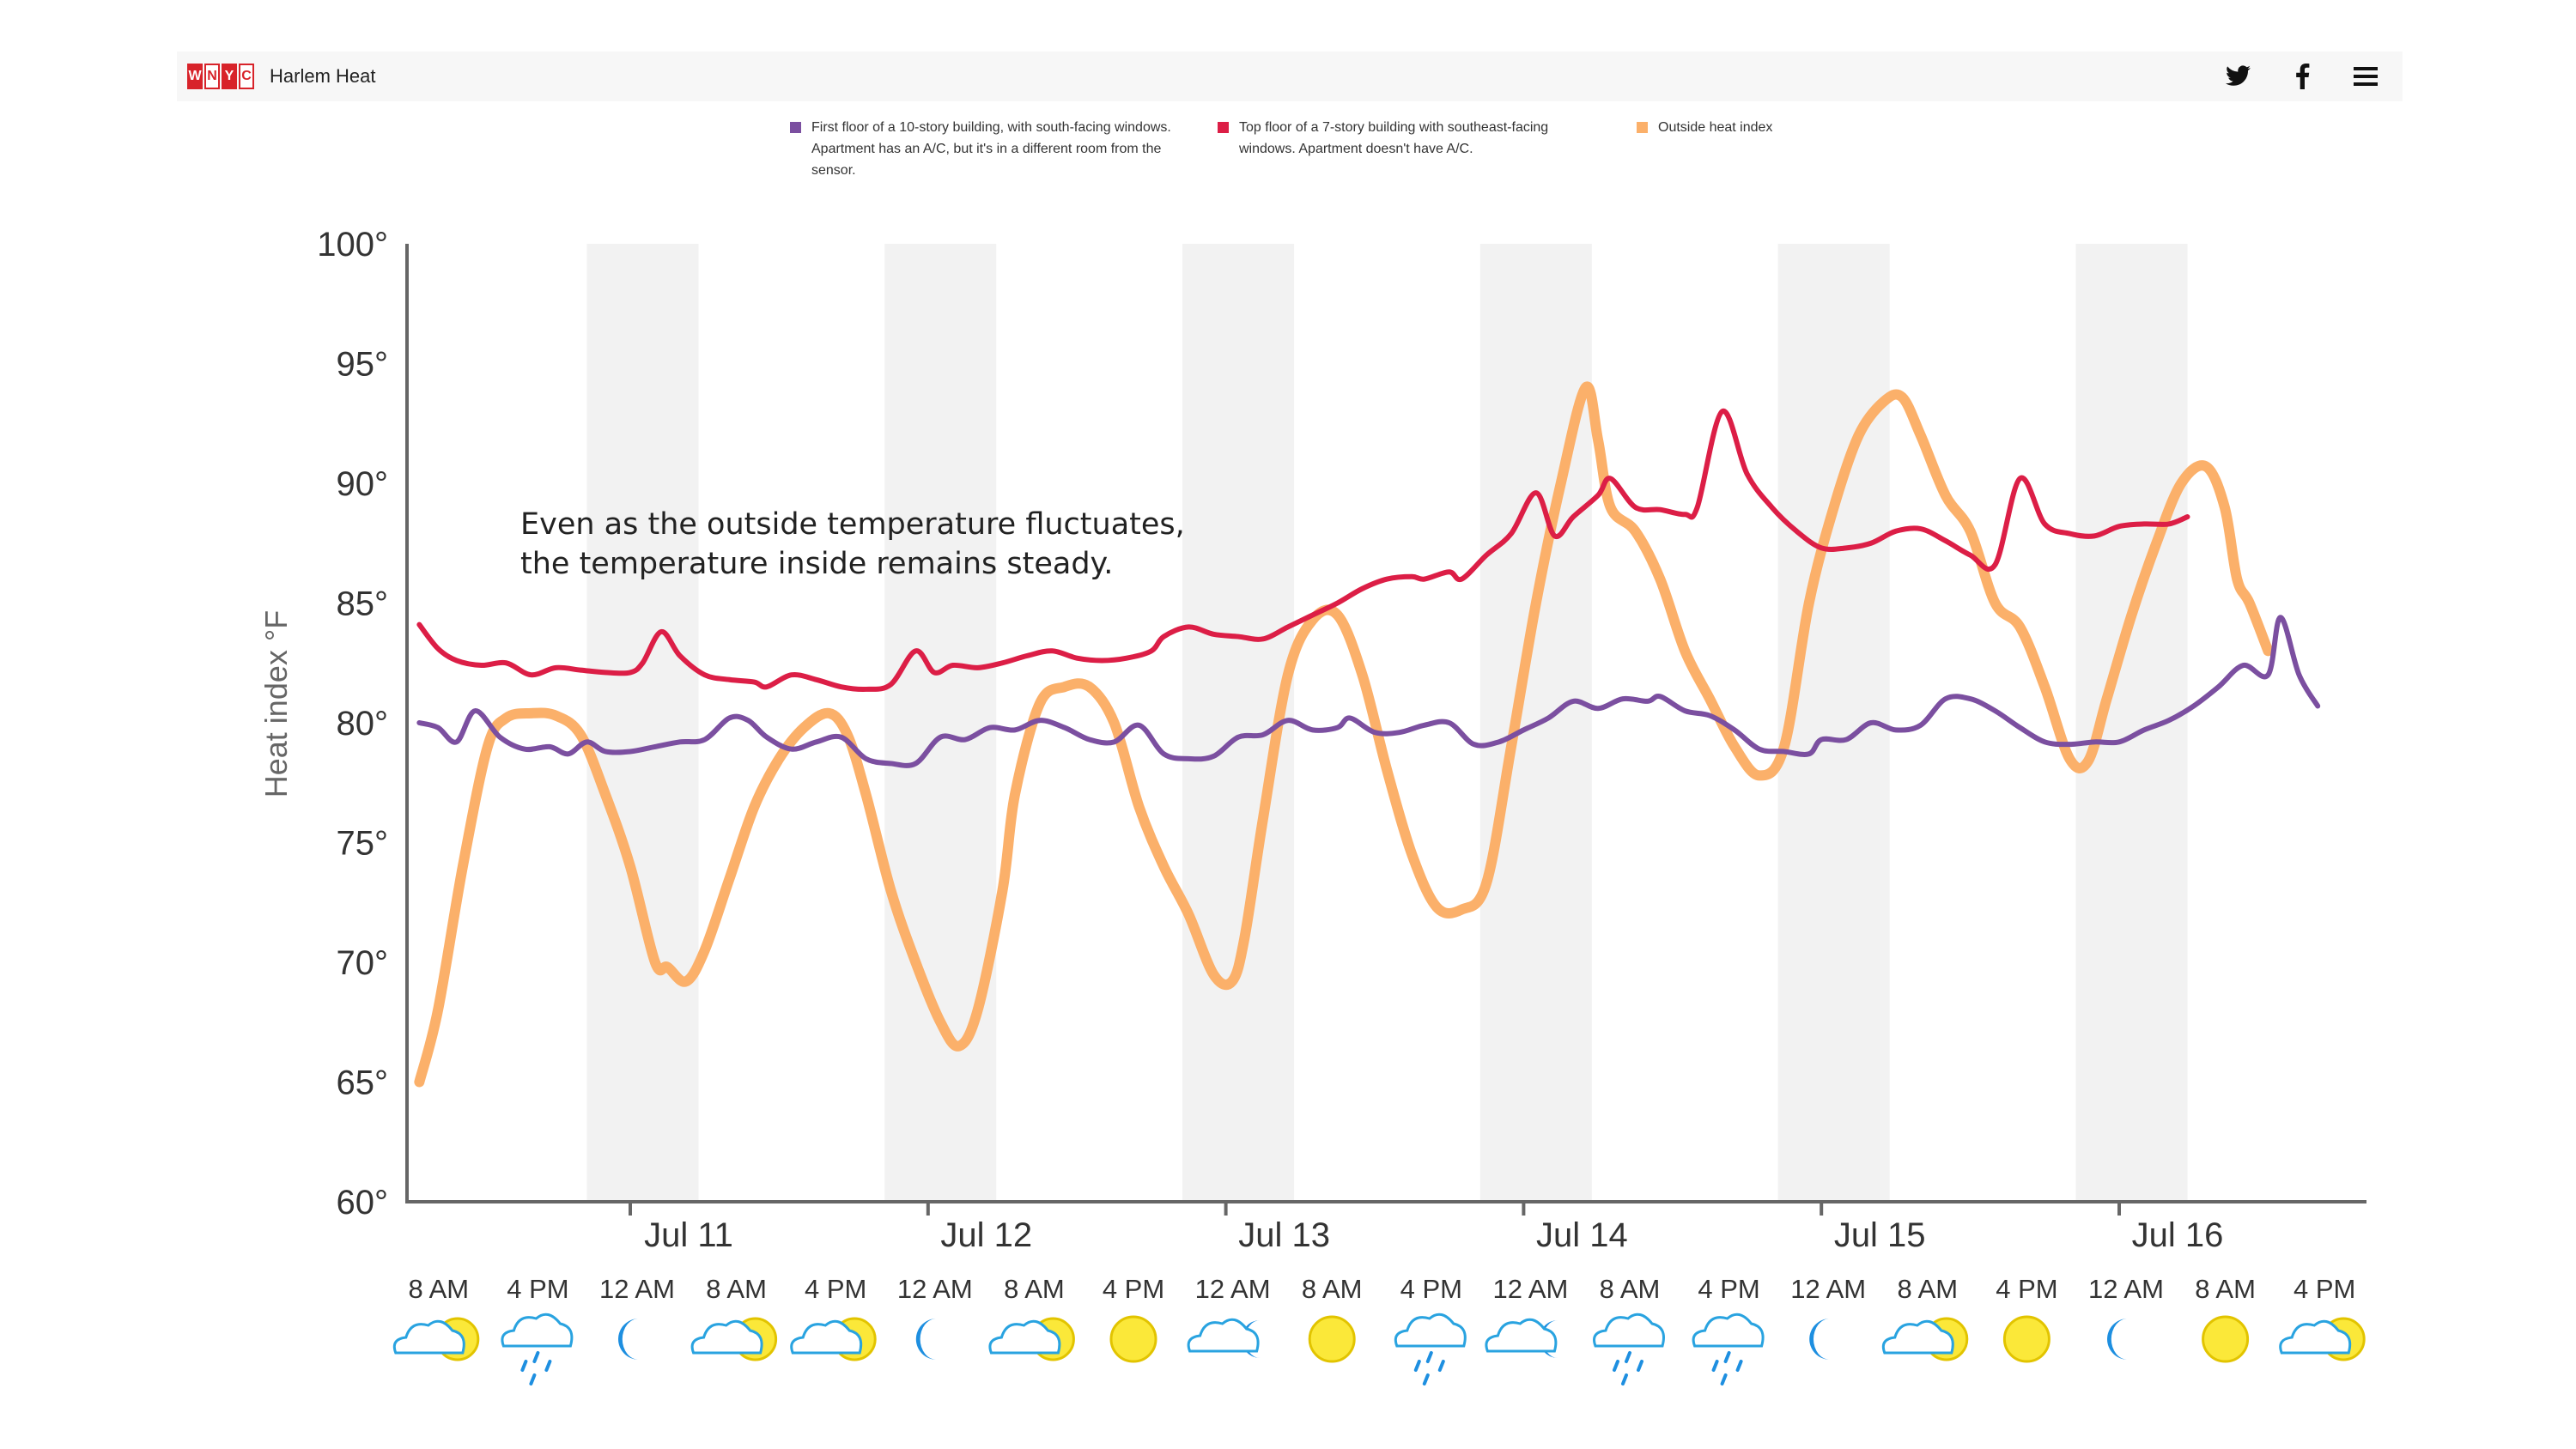  I want to click on y-tick-label: 70°, so click(363, 963).